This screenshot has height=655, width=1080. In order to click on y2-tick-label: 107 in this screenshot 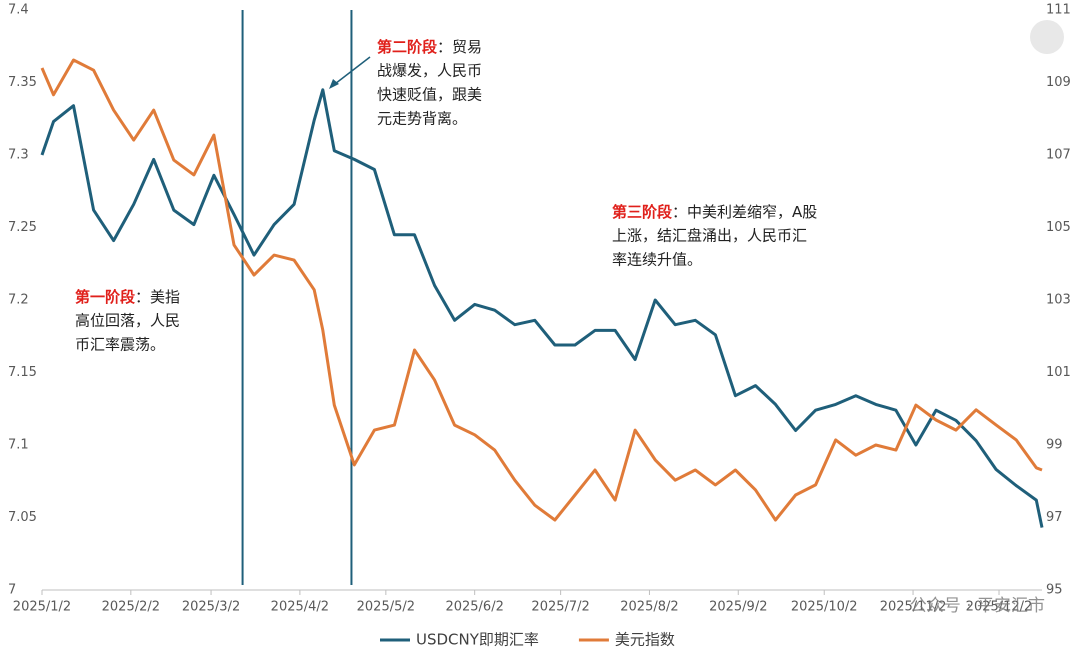, I will do `click(1058, 155)`.